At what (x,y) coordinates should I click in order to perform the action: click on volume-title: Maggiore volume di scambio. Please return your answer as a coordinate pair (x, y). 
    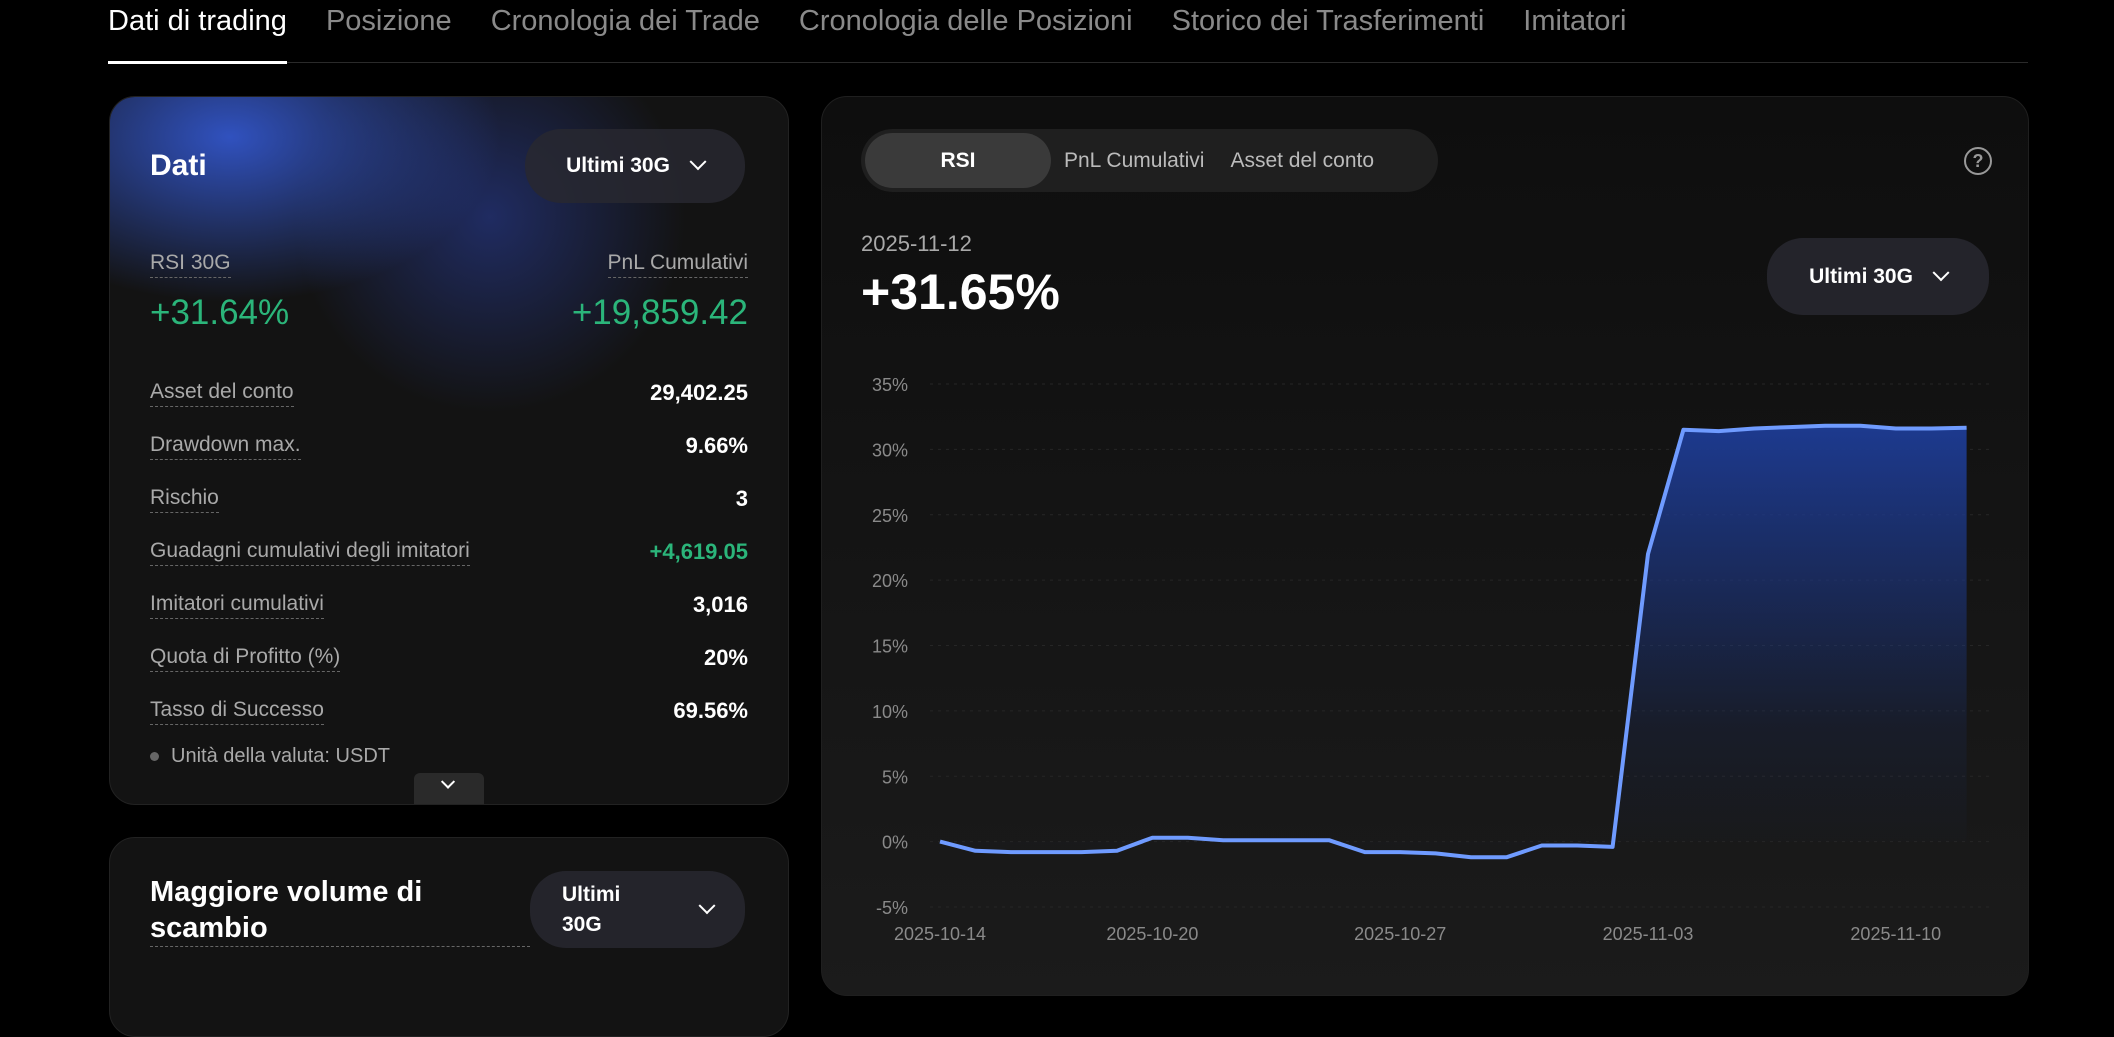
    Looking at the image, I should click on (340, 910).